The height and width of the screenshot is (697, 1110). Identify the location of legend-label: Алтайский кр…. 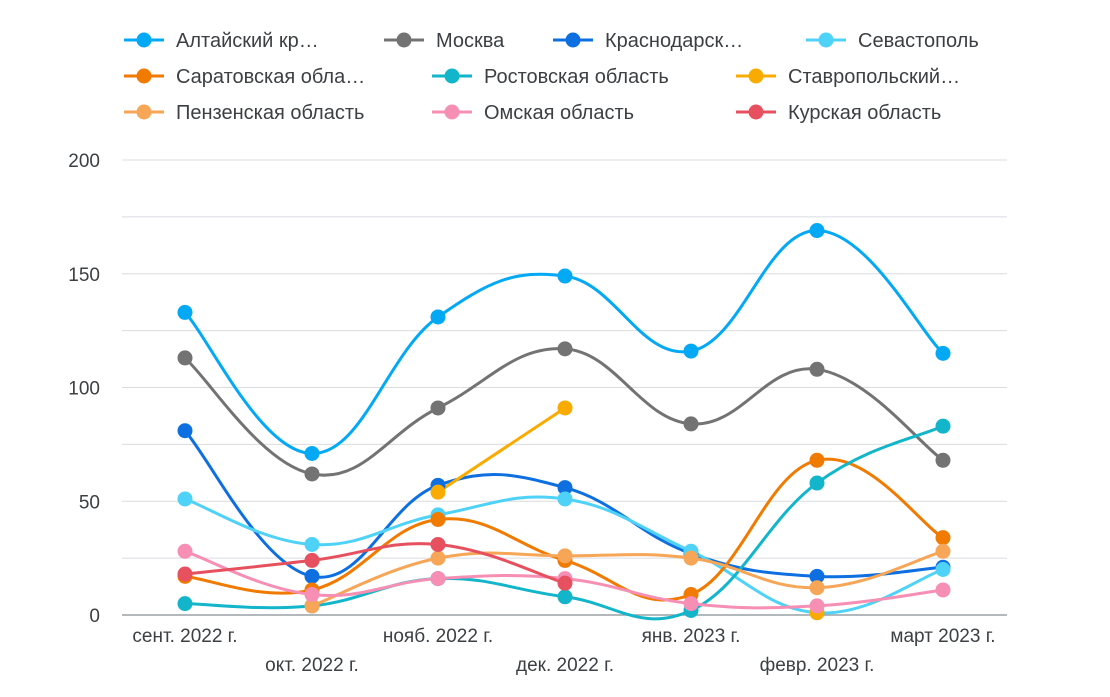
(247, 41).